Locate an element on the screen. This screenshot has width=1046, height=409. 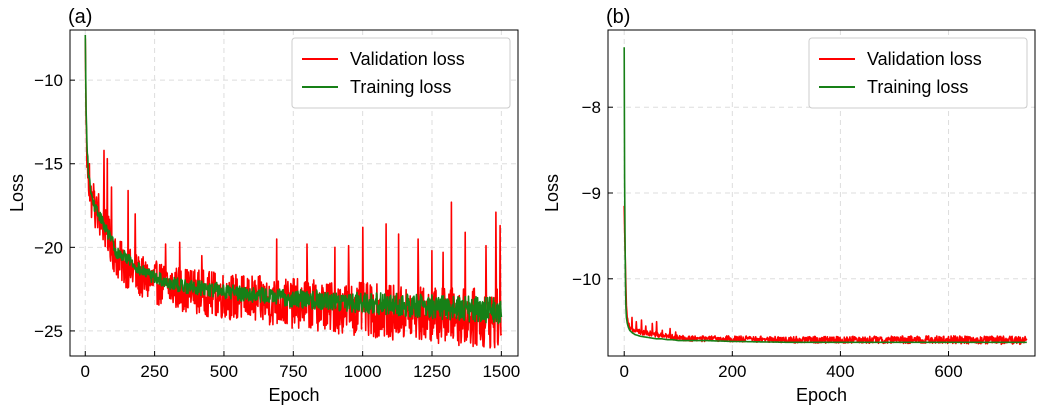
y-tick-label: −8 is located at coordinates (591, 107).